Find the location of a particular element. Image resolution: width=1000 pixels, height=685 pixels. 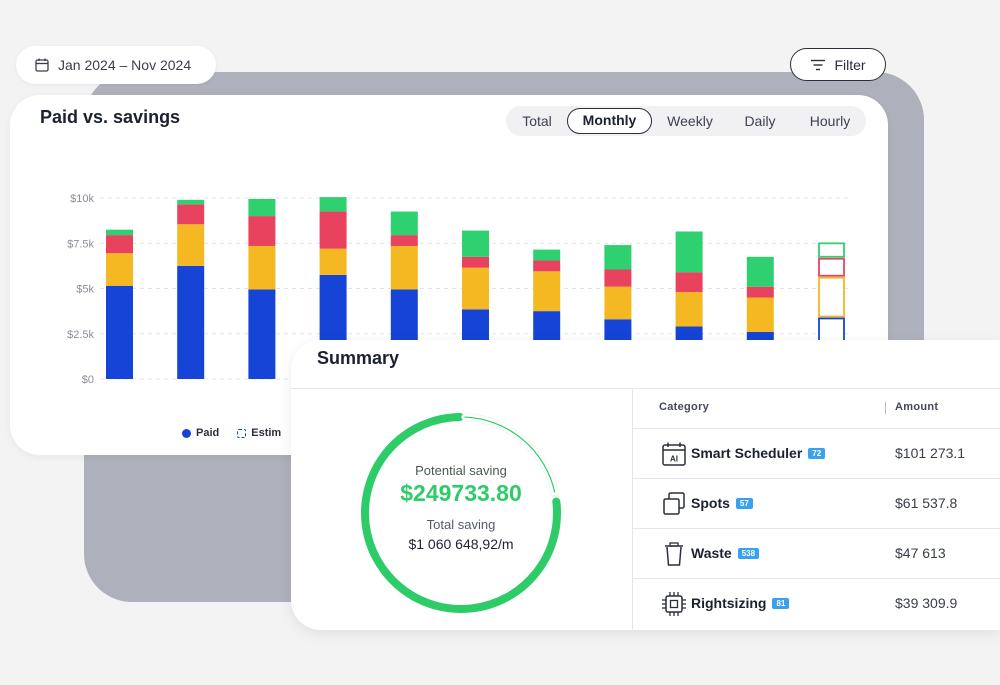

table-row-rightsizing: Rightsizing 81 $39 309.9 is located at coordinates (816, 603).